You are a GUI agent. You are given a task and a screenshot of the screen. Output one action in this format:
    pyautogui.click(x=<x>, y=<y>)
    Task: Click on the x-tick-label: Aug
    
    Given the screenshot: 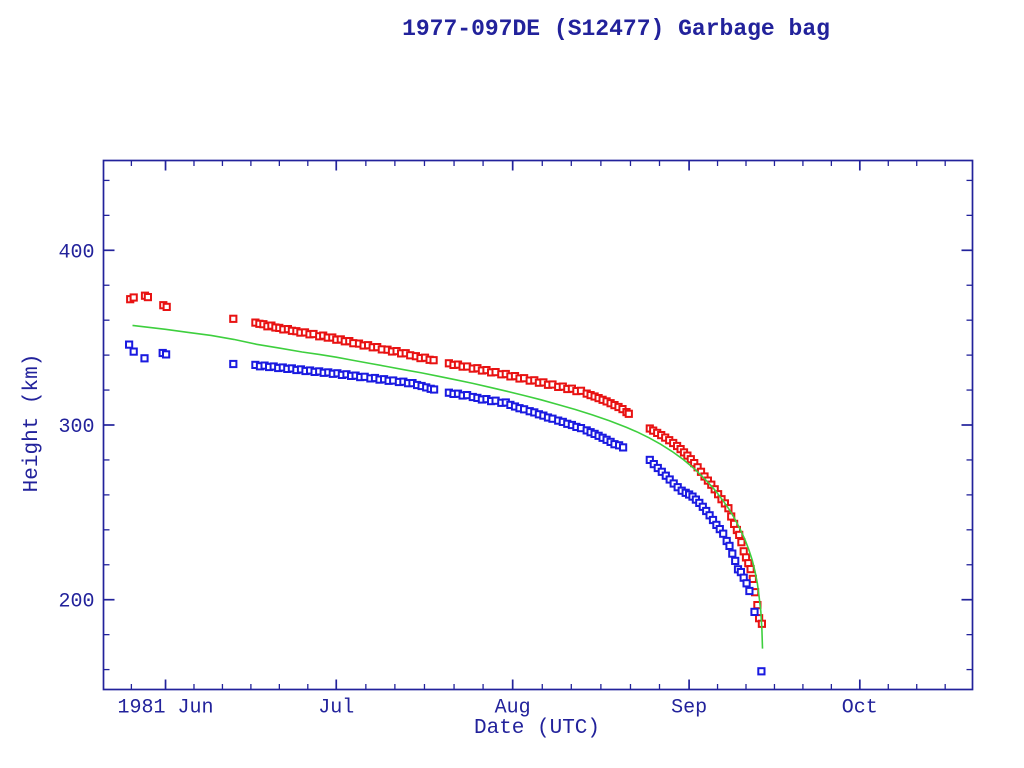 What is the action you would take?
    pyautogui.click(x=513, y=708)
    